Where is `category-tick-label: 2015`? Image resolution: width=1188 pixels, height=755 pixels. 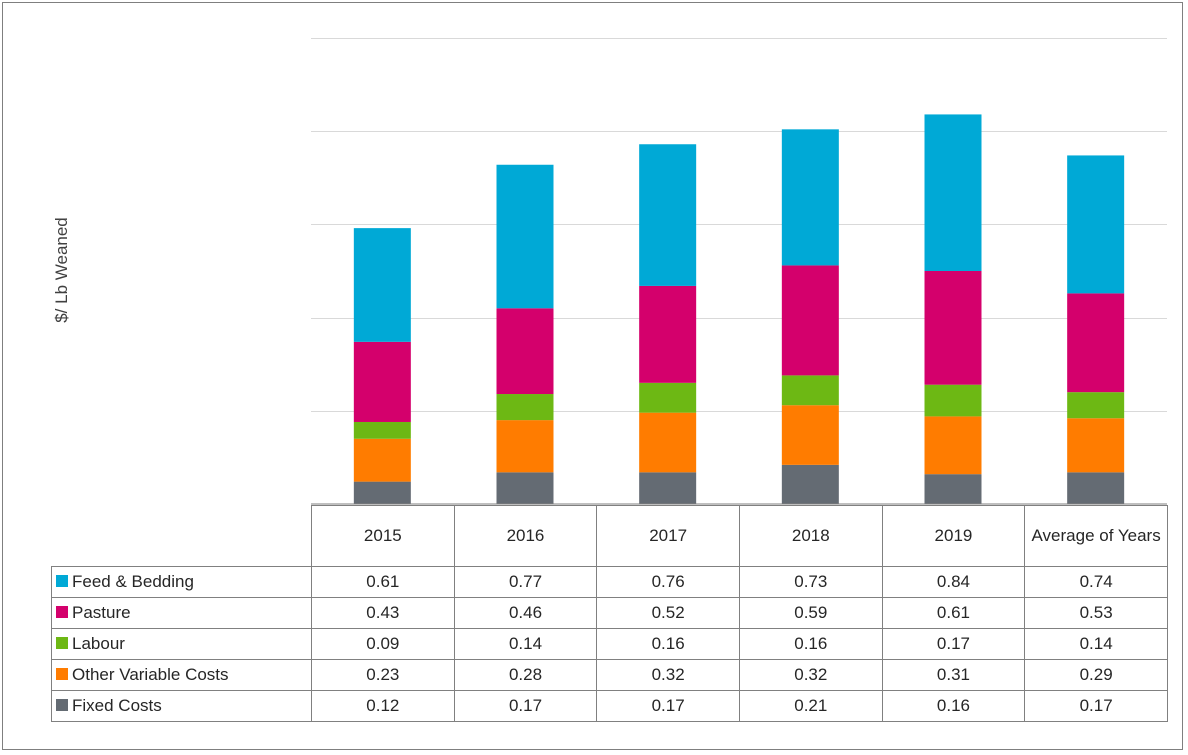
category-tick-label: 2015 is located at coordinates (383, 536).